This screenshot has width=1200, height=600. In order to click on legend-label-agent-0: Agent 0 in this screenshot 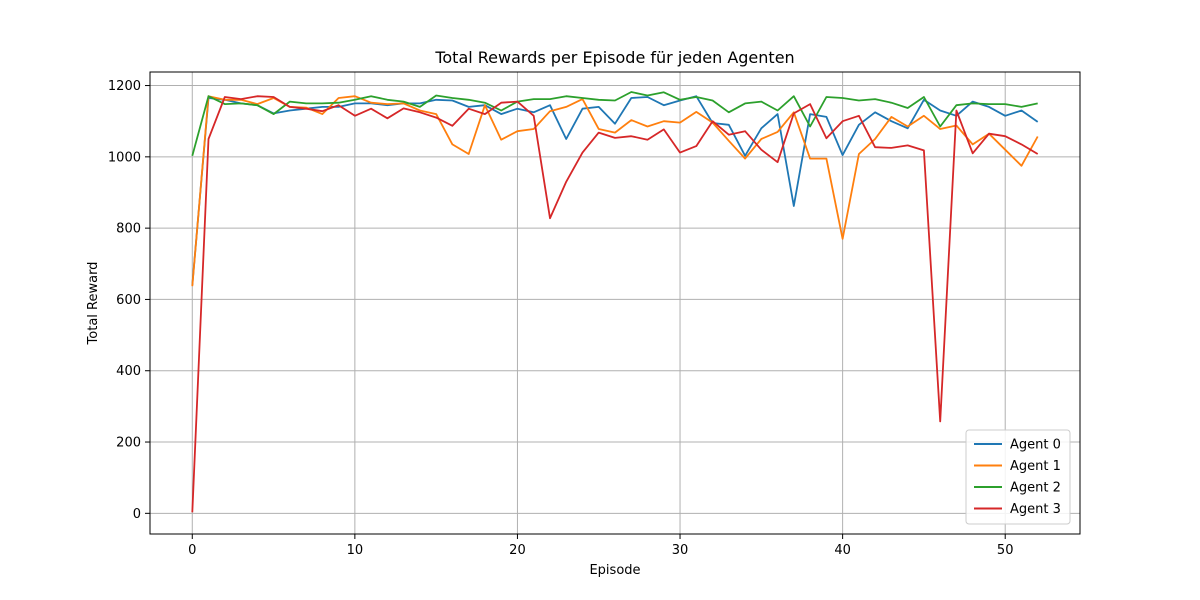, I will do `click(1035, 445)`.